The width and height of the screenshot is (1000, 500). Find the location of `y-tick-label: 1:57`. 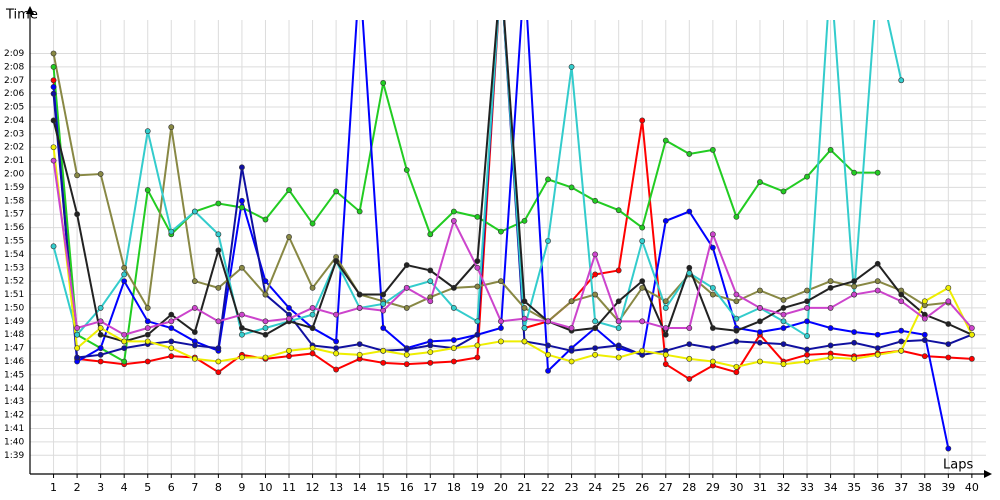

y-tick-label: 1:57 is located at coordinates (14, 215).